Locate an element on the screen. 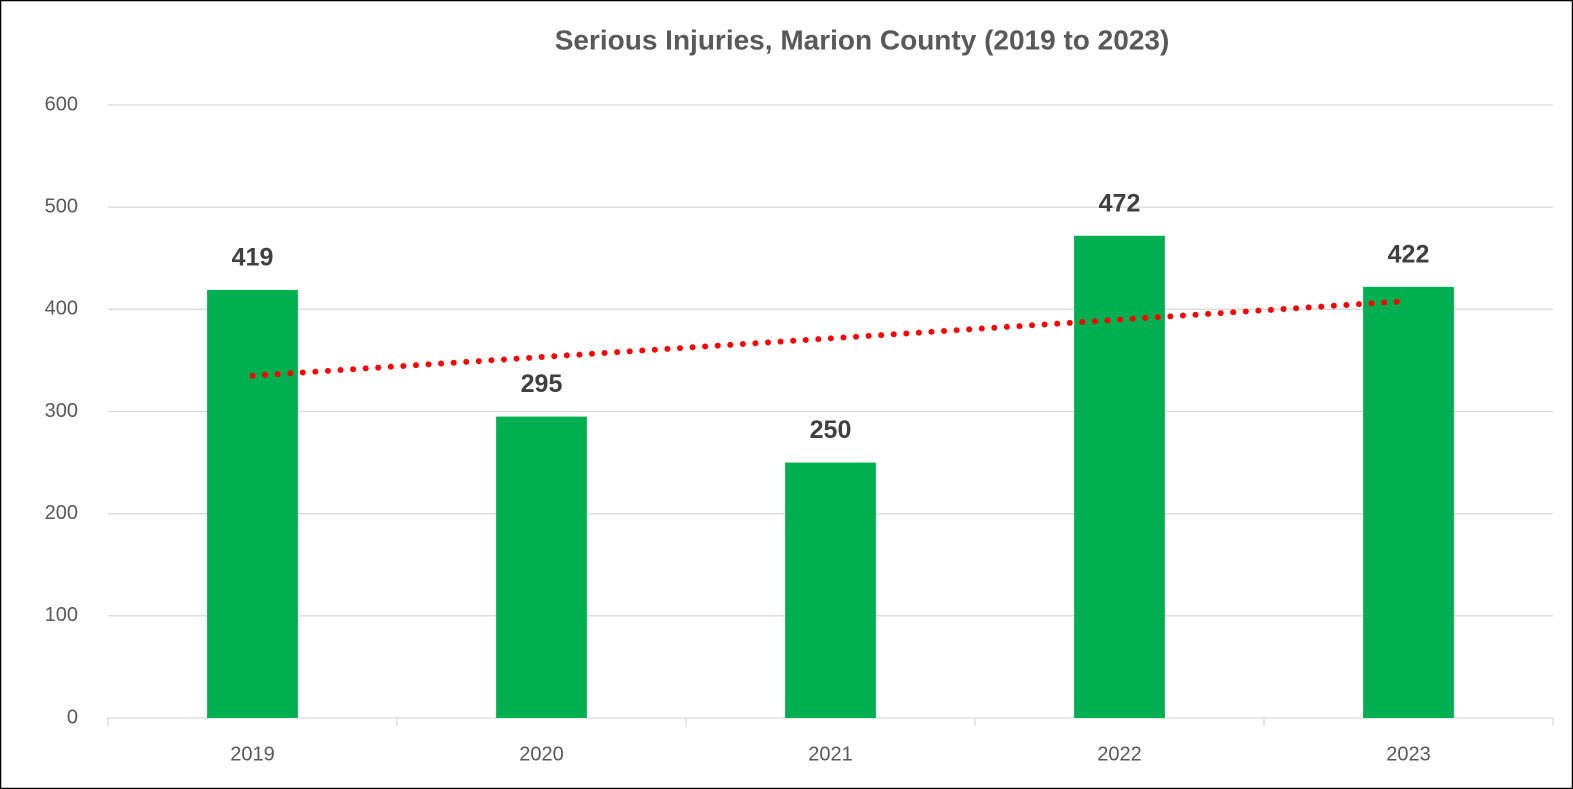 This screenshot has width=1573, height=789. value-label: 472 is located at coordinates (1120, 203).